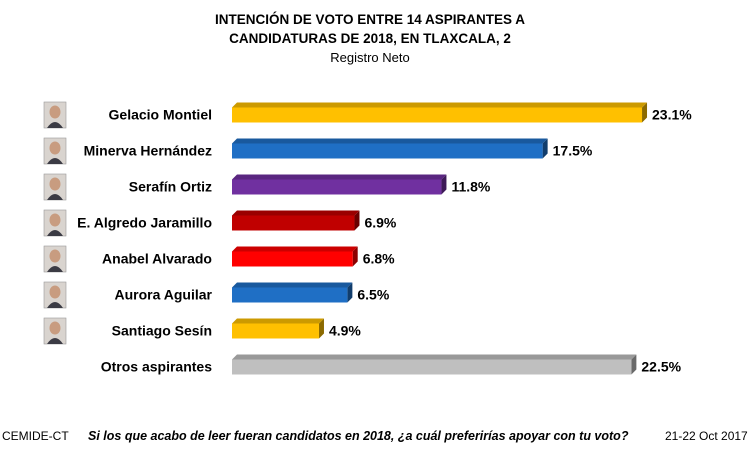 Image resolution: width=750 pixels, height=454 pixels. Describe the element at coordinates (162, 331) in the screenshot. I see `category-label: Santiago Sesín` at that location.